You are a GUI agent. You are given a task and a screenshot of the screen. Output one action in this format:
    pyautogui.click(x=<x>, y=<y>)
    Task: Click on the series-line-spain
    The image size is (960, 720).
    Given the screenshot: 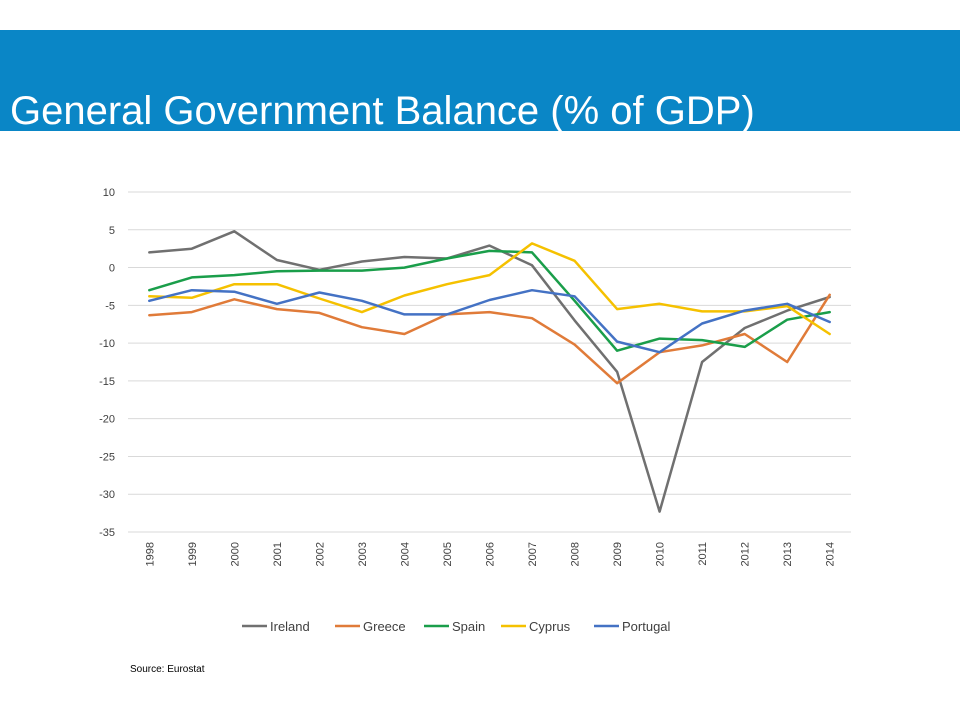 What is the action you would take?
    pyautogui.click(x=489, y=300)
    